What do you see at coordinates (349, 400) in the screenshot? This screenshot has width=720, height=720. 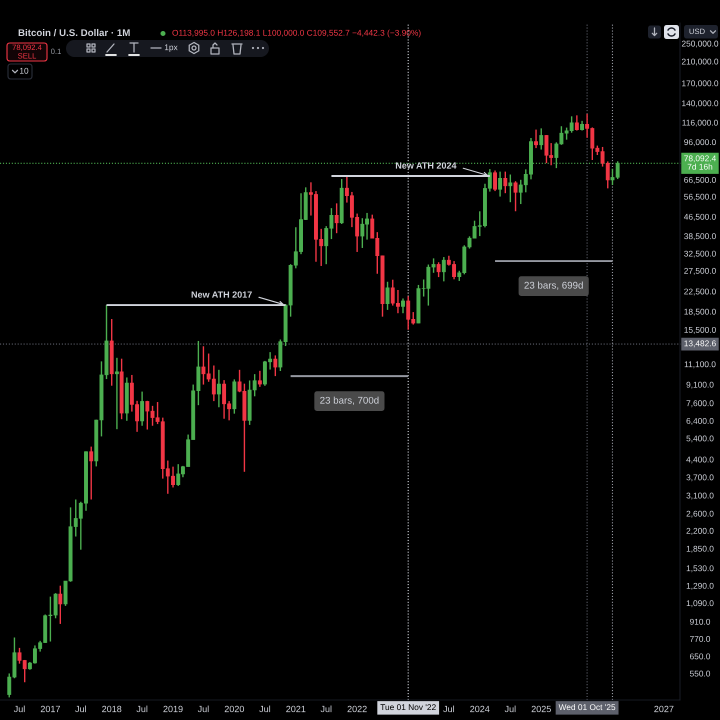 I see `annotation: 23 bars, 700d` at bounding box center [349, 400].